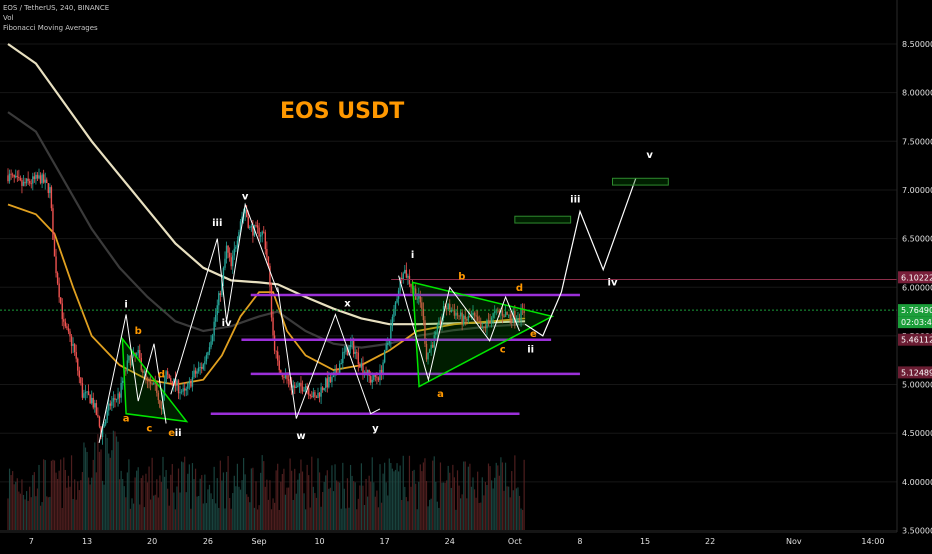  What do you see at coordinates (56, 8) in the screenshot?
I see `symbol-title: EOS / TetherUS, 240, BINANCE` at bounding box center [56, 8].